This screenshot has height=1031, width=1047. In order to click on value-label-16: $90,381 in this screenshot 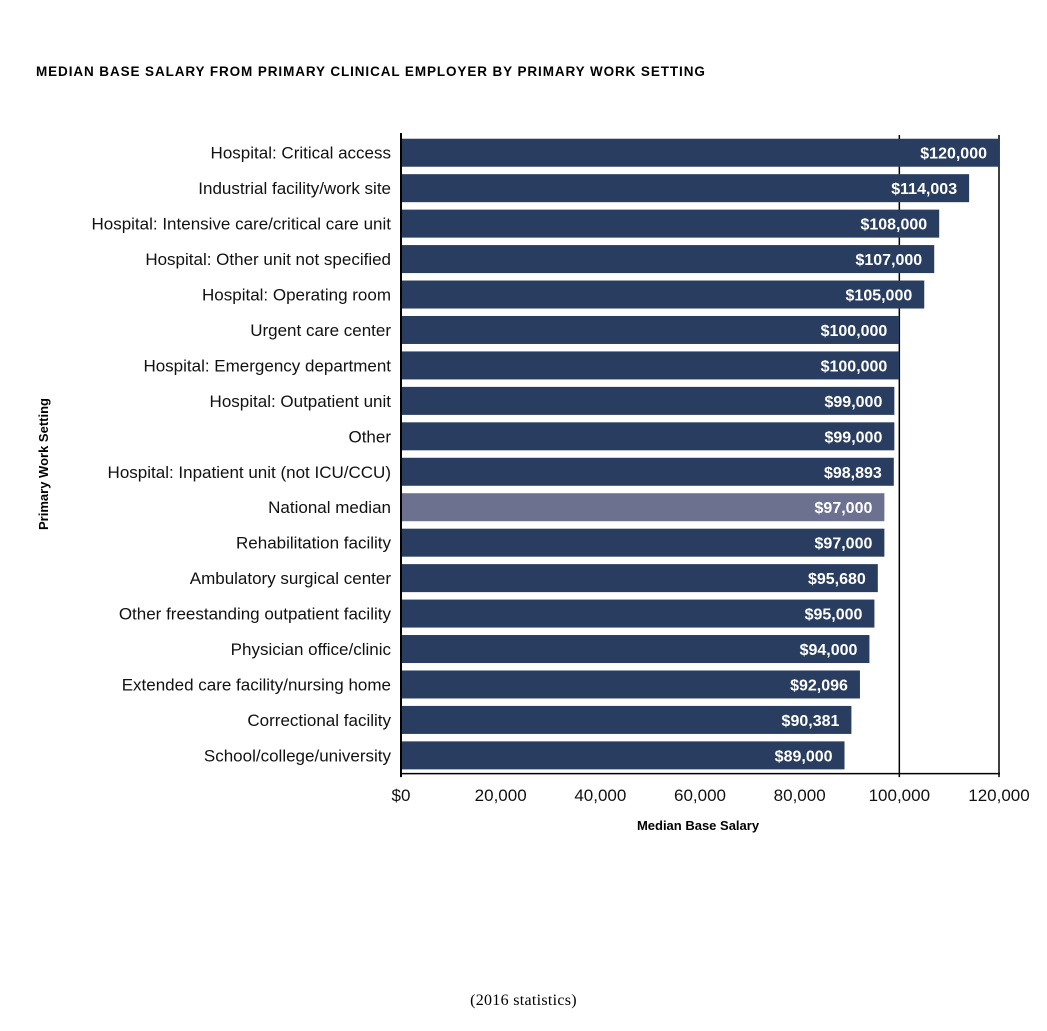, I will do `click(811, 721)`.